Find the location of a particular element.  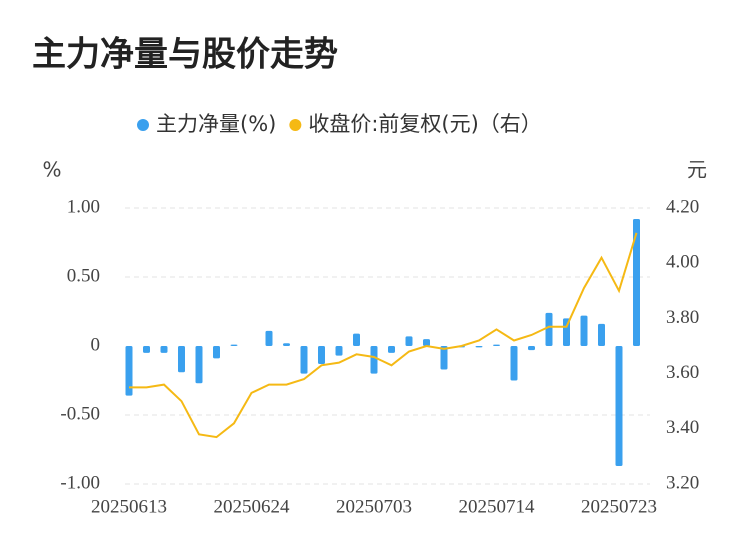

x-tick-label: 20250723 is located at coordinates (619, 506).